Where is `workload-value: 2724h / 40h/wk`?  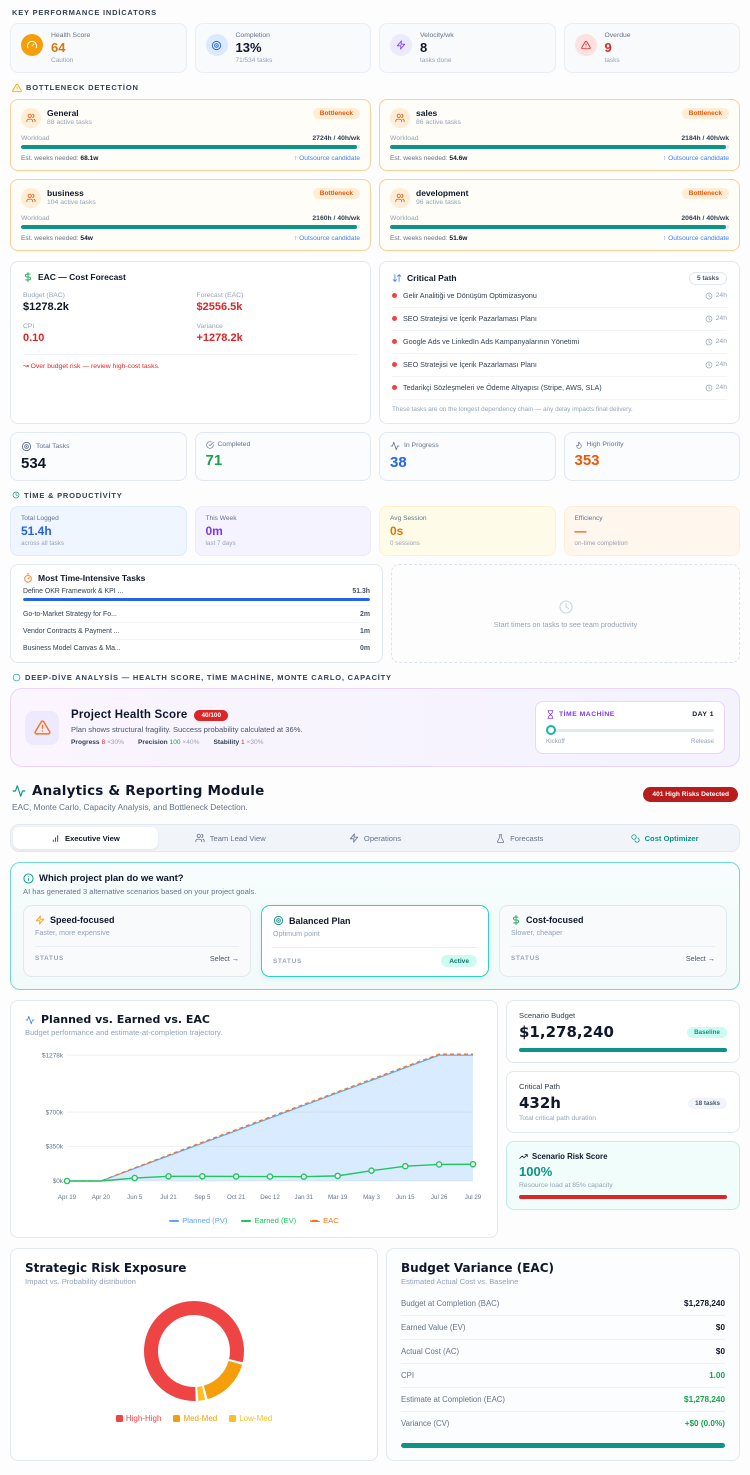 workload-value: 2724h / 40h/wk is located at coordinates (336, 138).